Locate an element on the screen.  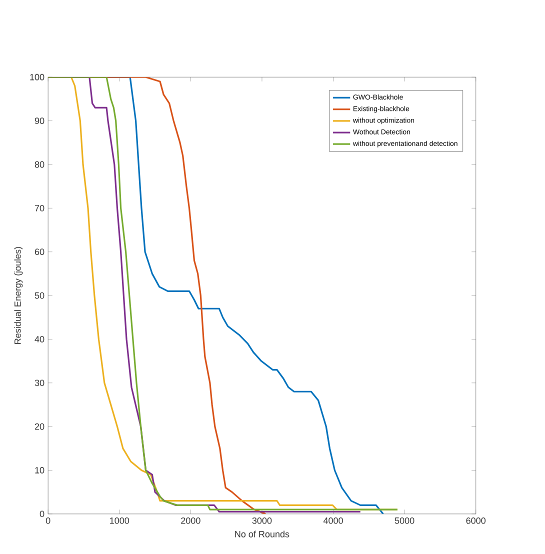
y-tick-label: 30 is located at coordinates (39, 383).